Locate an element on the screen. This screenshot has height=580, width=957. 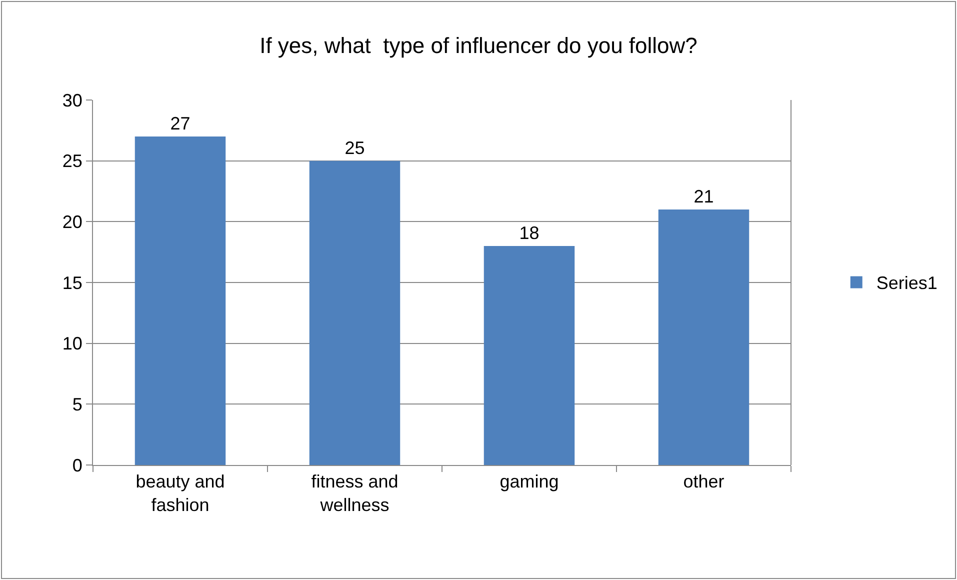
y-tick-label: 0 is located at coordinates (77, 465).